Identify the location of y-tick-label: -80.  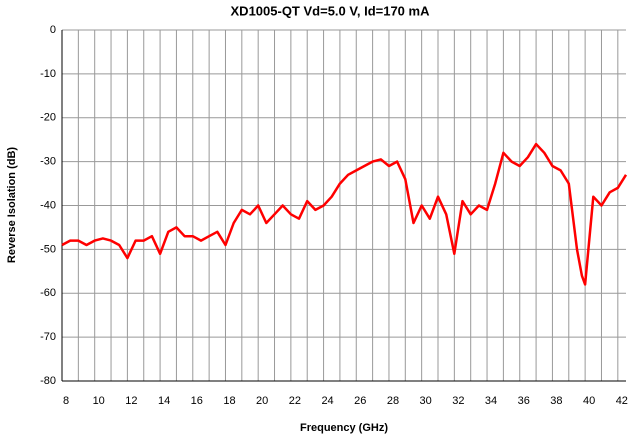
(48, 381).